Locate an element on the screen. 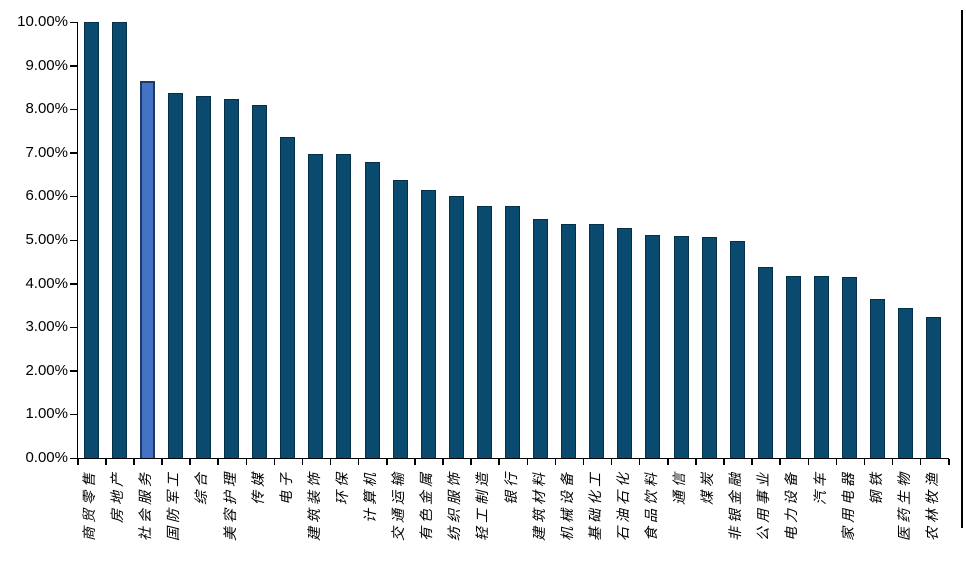  x-axis-category-label: 基础化工 is located at coordinates (596, 505).